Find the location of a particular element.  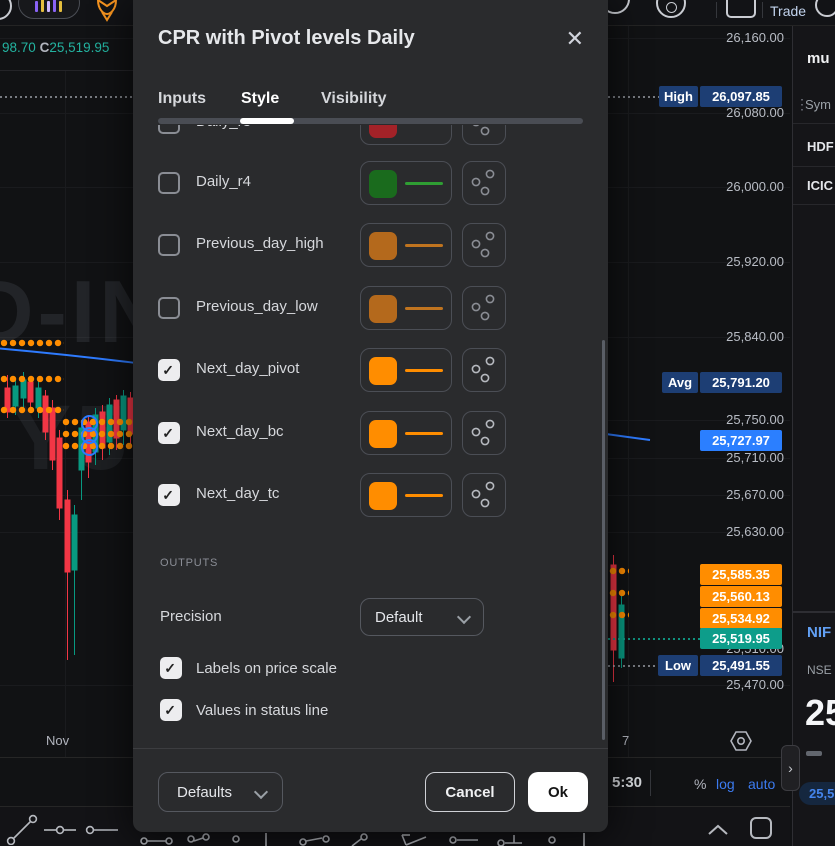

drag-handle-icon: ⋮ is located at coordinates (802, 104).